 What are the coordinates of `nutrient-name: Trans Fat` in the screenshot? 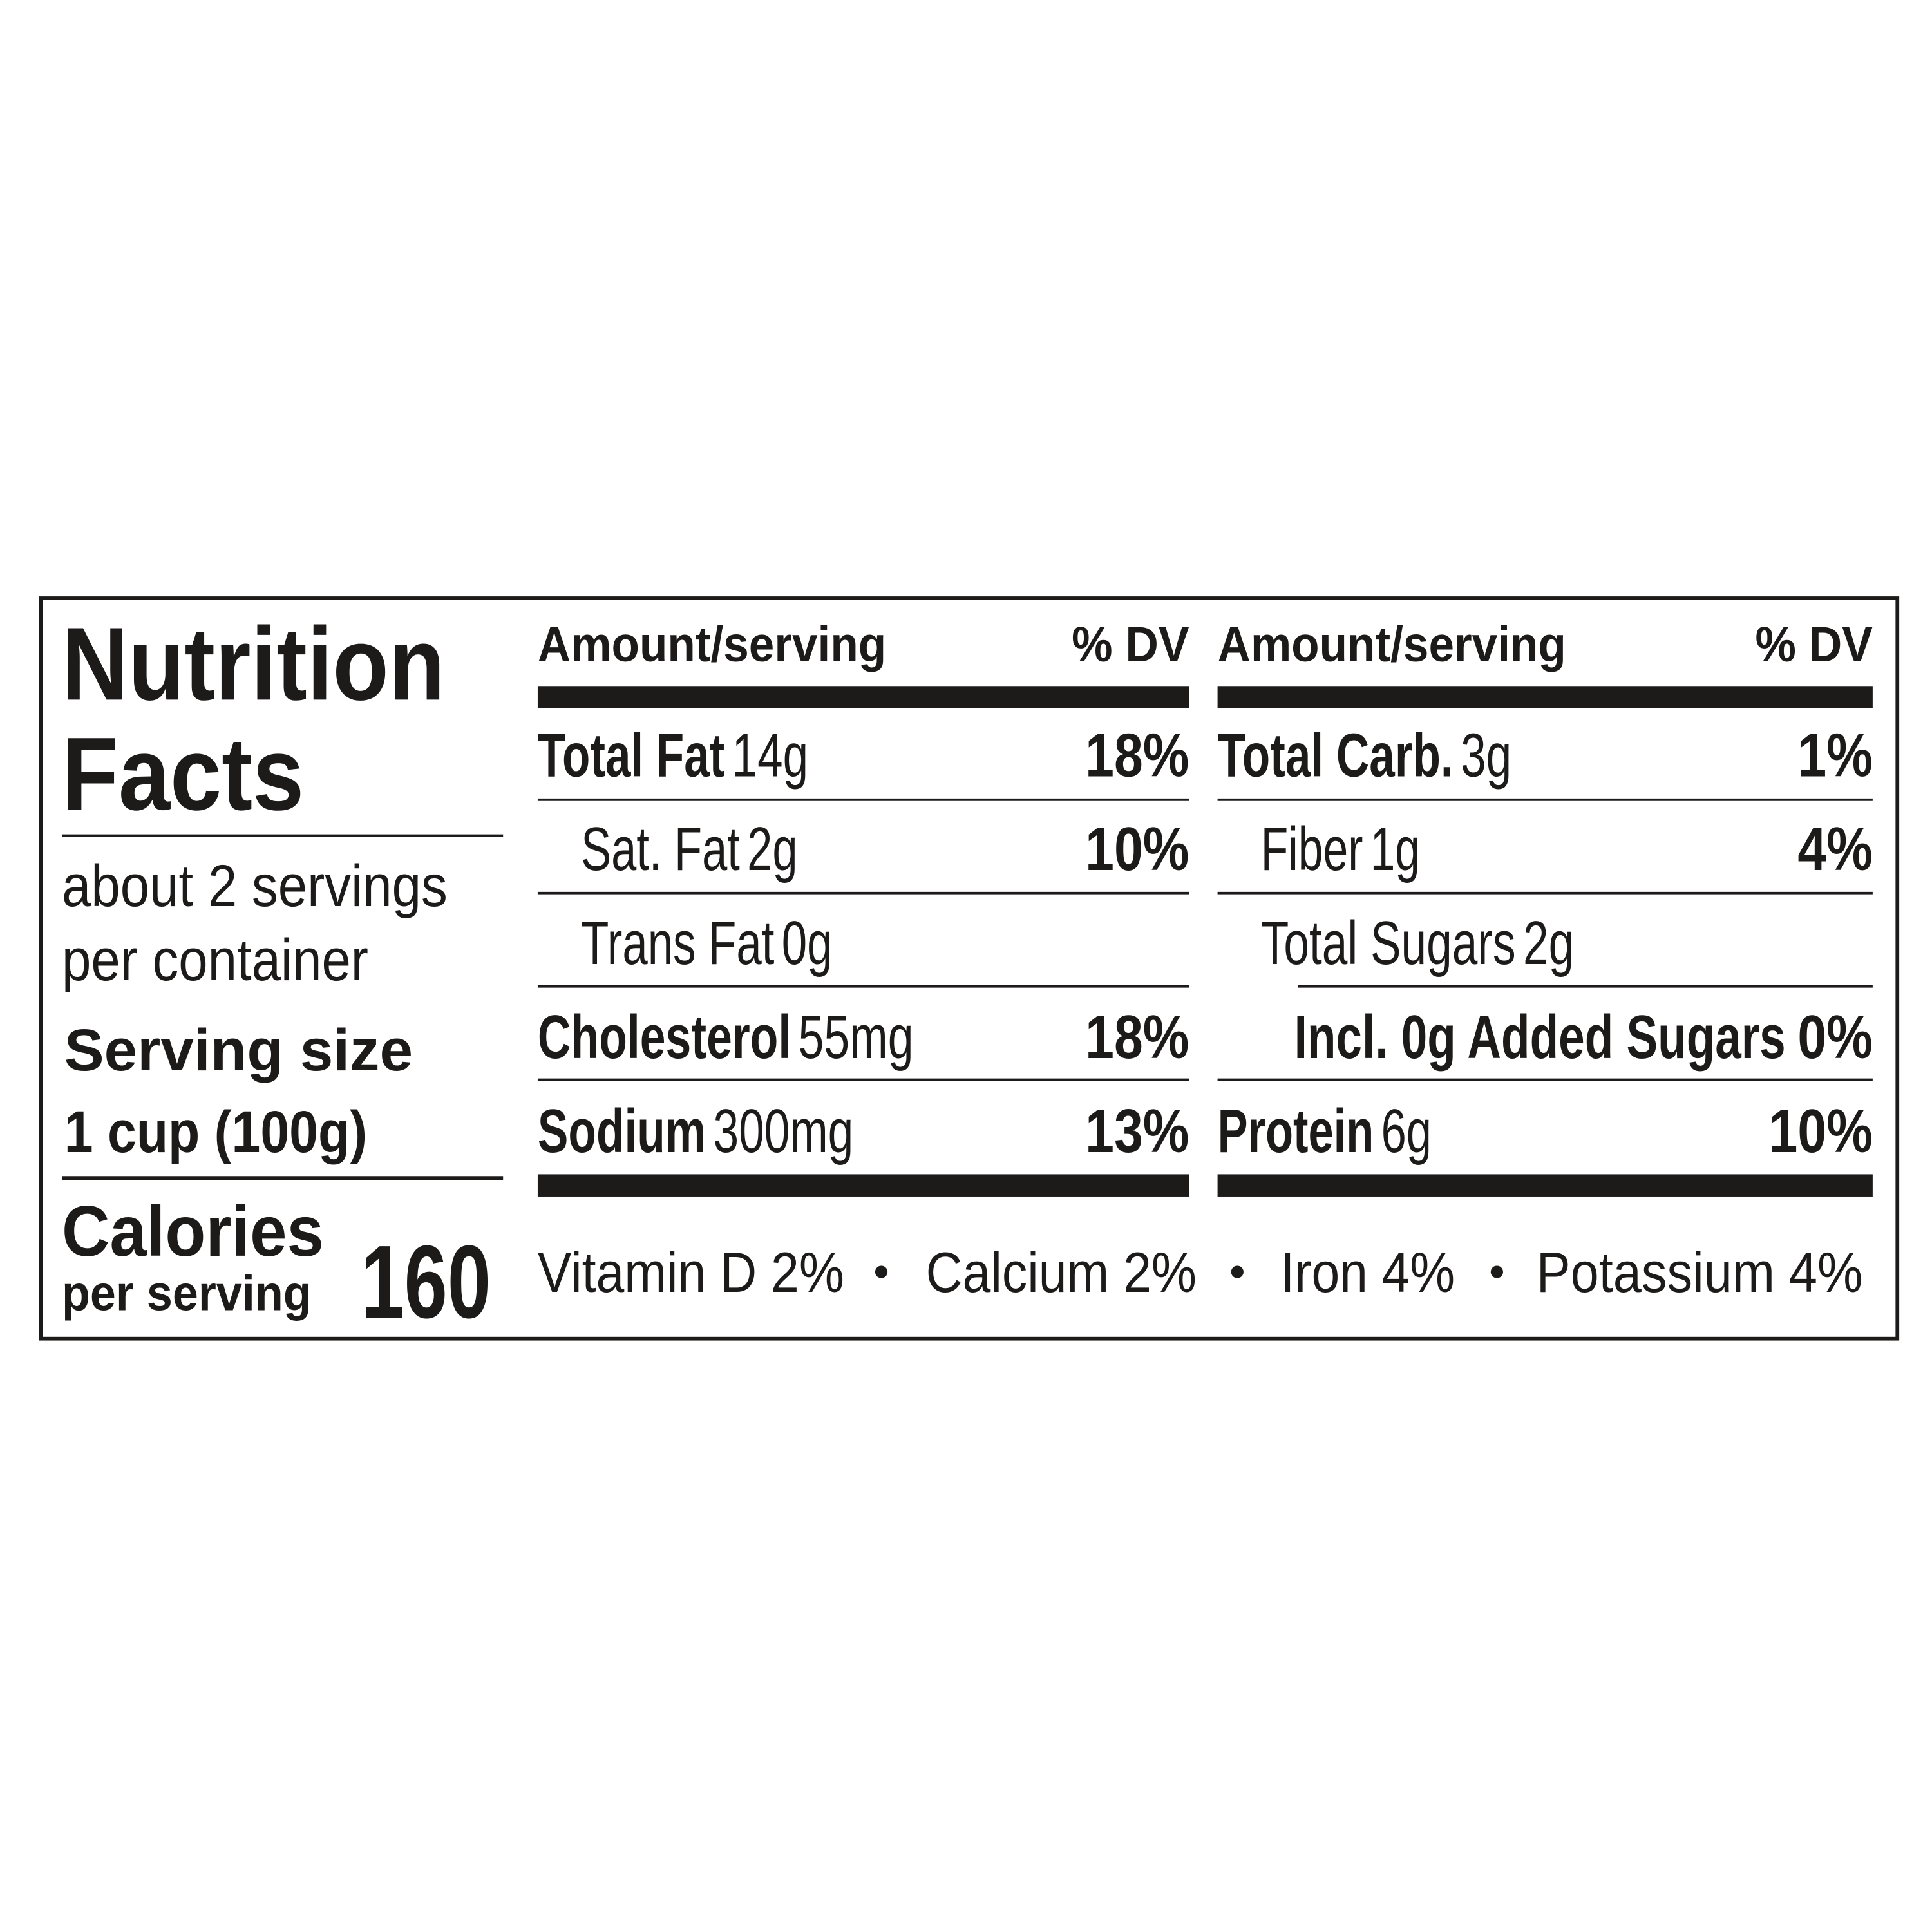 It's located at (678, 943).